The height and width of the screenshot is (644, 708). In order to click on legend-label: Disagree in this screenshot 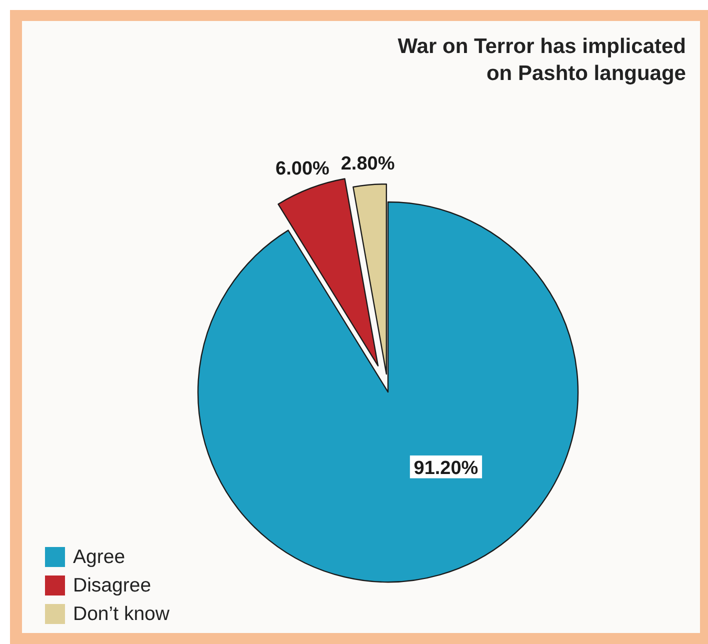, I will do `click(112, 585)`.